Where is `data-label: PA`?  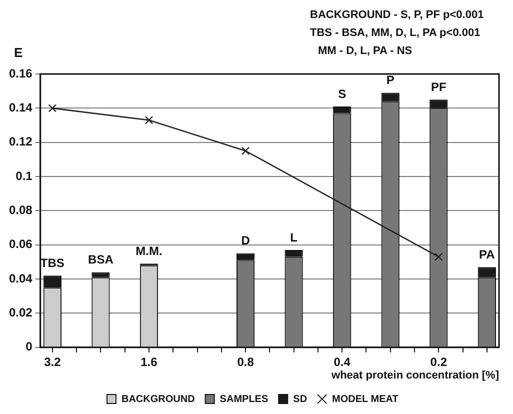 data-label: PA is located at coordinates (487, 254).